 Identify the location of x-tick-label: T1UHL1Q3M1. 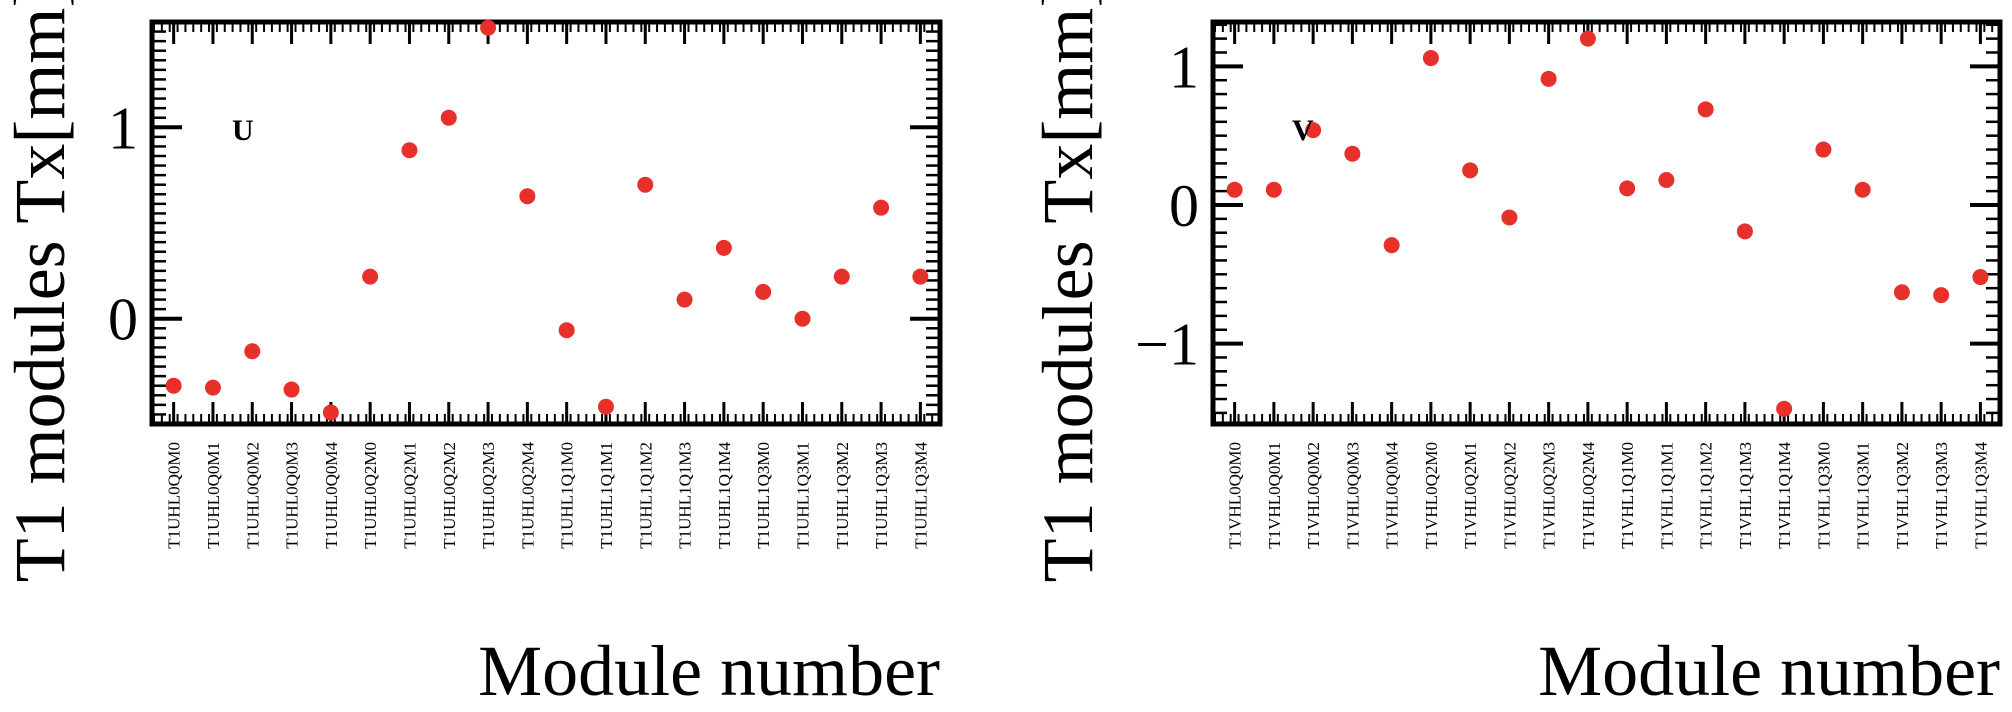
(802, 495).